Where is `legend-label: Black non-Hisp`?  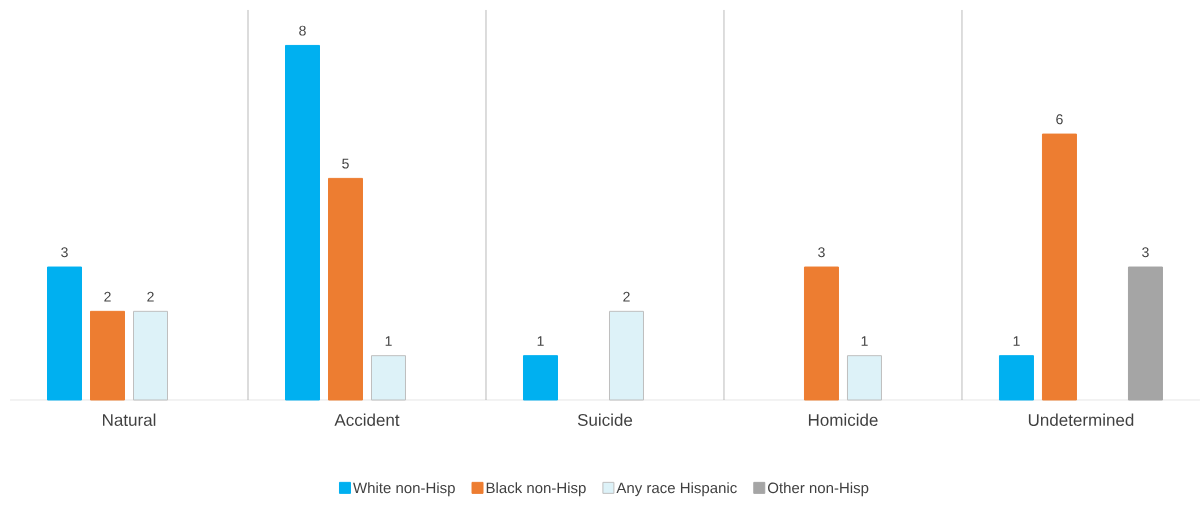
legend-label: Black non-Hisp is located at coordinates (536, 489).